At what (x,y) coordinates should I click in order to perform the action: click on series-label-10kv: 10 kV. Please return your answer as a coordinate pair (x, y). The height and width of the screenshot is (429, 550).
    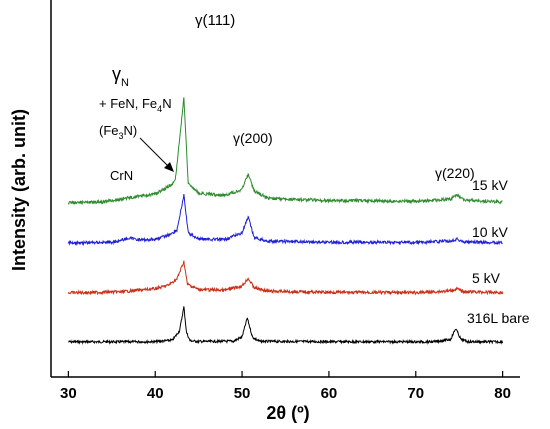
    Looking at the image, I should click on (490, 232).